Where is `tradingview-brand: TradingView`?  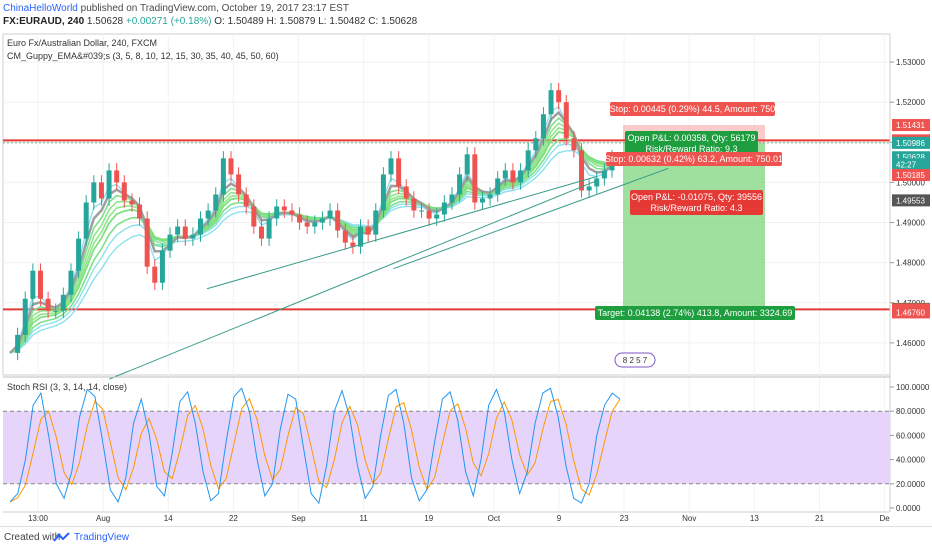
tradingview-brand: TradingView is located at coordinates (102, 537).